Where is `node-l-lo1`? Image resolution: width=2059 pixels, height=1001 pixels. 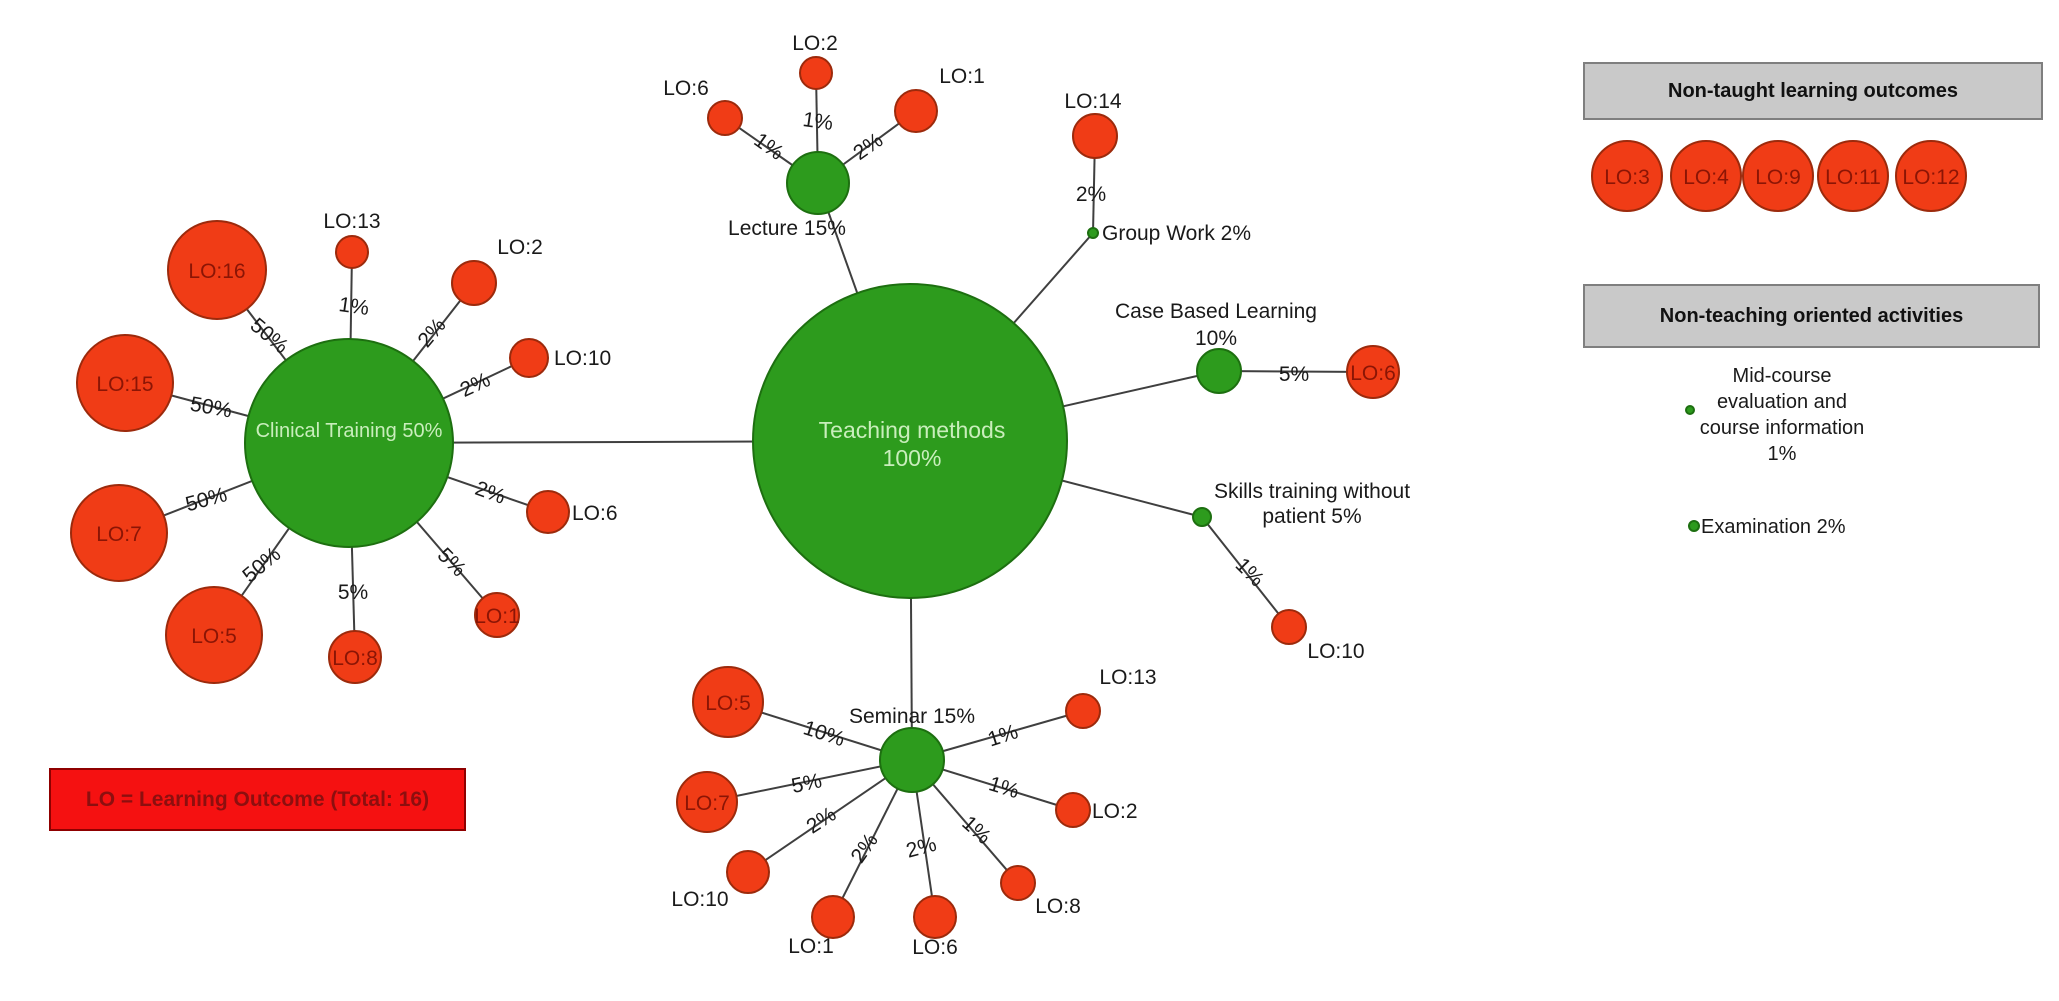
node-l-lo1 is located at coordinates (916, 111).